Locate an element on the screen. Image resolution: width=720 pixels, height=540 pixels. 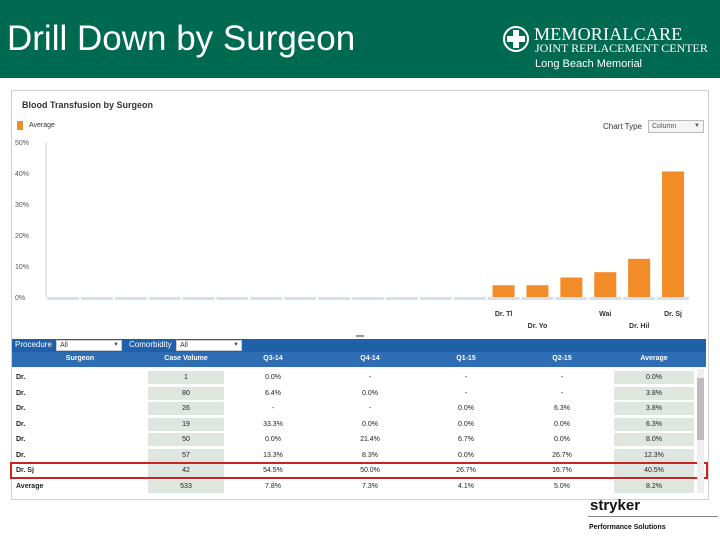
table-cell: 12.3% is located at coordinates (654, 455).